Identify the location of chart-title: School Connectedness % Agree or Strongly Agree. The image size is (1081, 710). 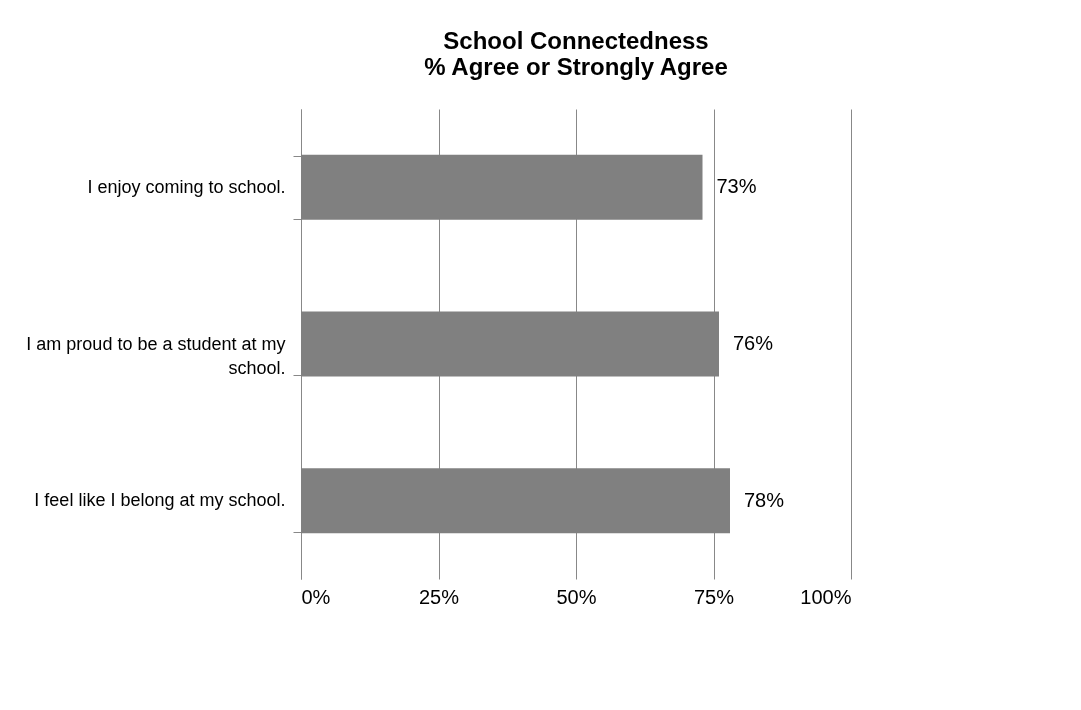
(576, 53).